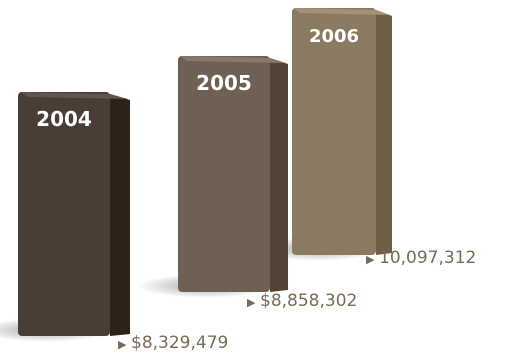 The width and height of the screenshot is (506, 355). I want to click on value-marker-2006: ▶, so click(370, 259).